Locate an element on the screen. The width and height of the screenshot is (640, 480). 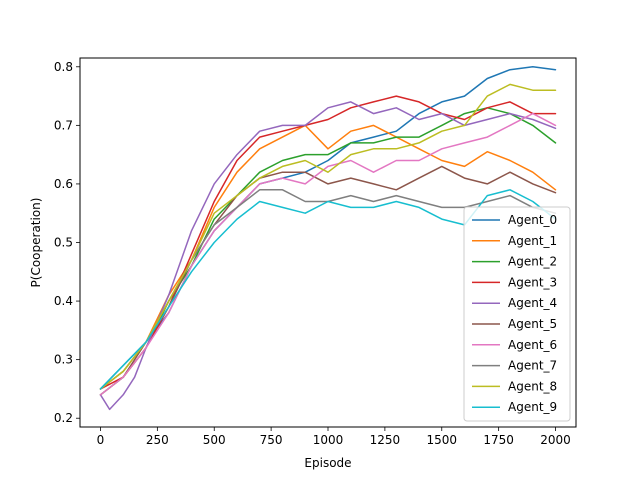
legend-entry-label: Agent_7 is located at coordinates (532, 366).